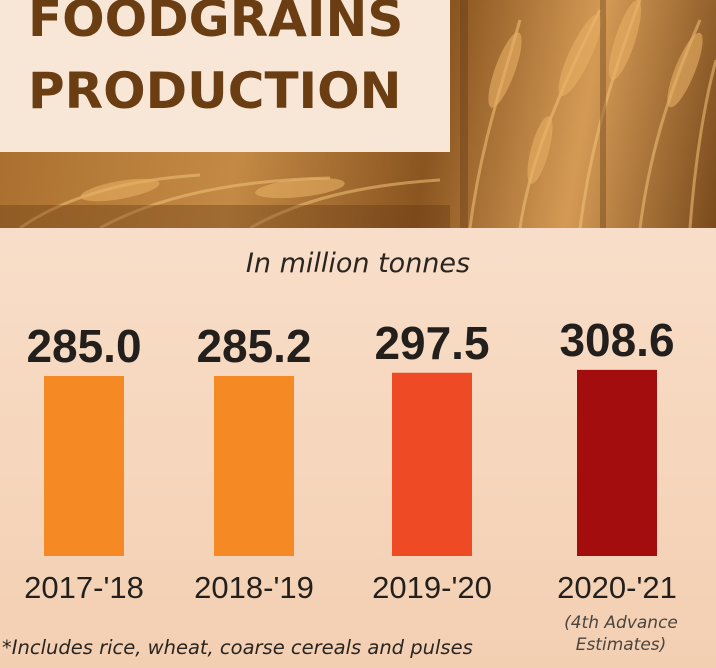 The image size is (716, 668). What do you see at coordinates (254, 587) in the screenshot?
I see `category-label-1: 2018-'19` at bounding box center [254, 587].